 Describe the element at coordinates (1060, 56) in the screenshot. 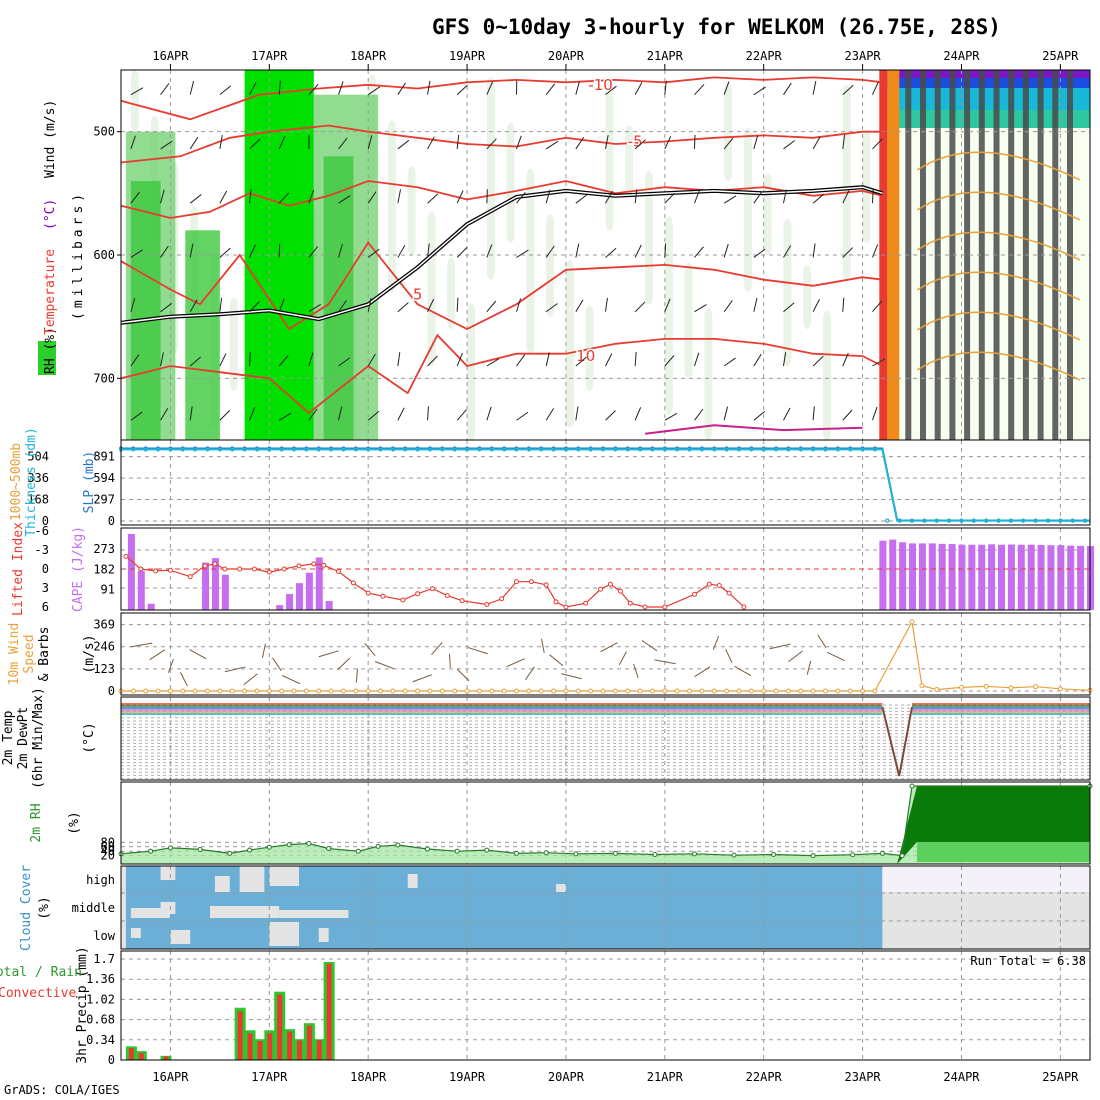

I see `date-label: 25APR` at that location.